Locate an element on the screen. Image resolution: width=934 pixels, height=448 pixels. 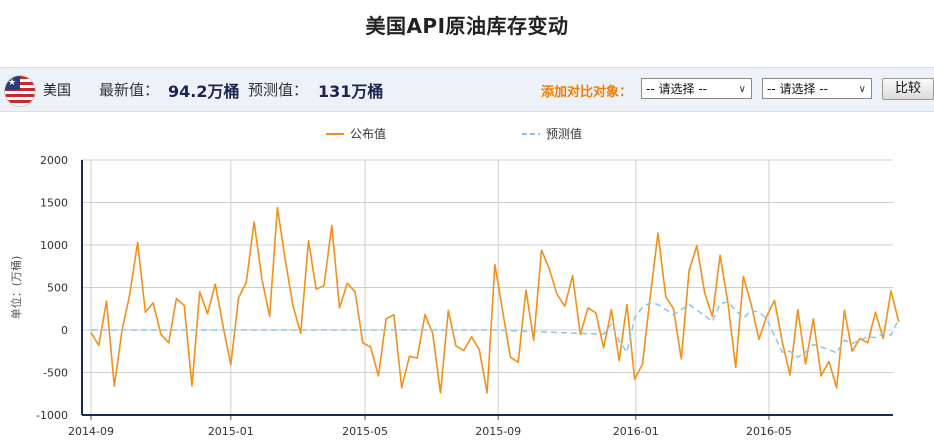
comparison-select-1: -- 请选择 -- ∨ is located at coordinates (696, 88).